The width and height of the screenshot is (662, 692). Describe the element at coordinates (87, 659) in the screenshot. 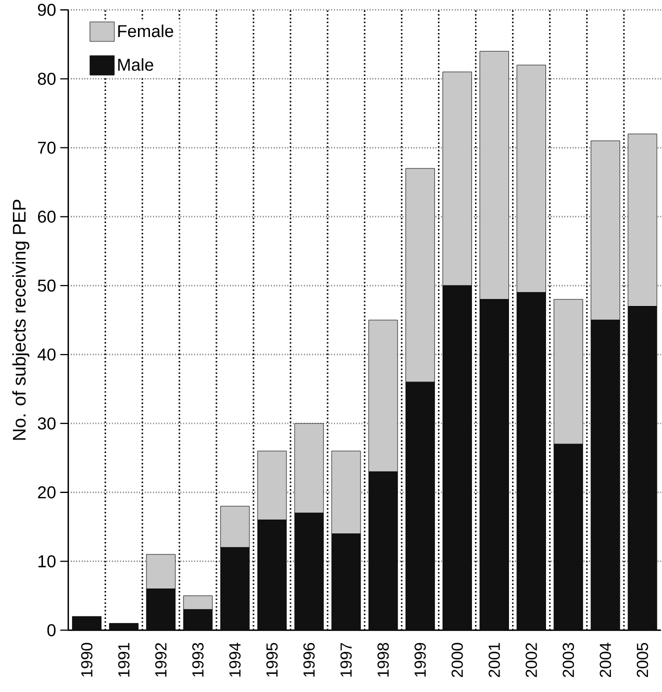

I see `x-tick-label: 1990` at that location.